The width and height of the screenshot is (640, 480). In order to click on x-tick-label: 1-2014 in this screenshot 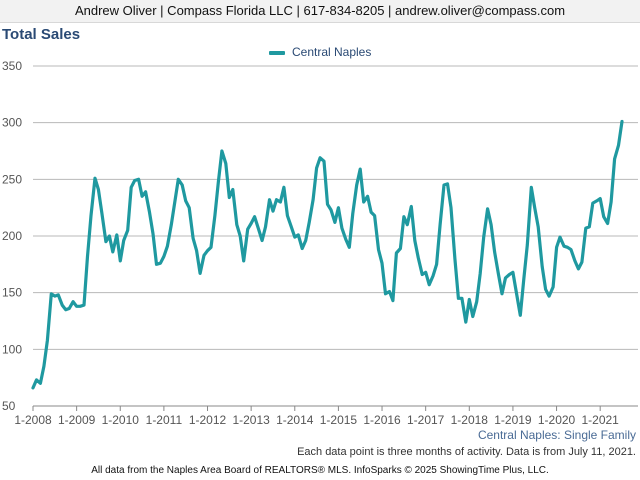, I will do `click(295, 420)`.